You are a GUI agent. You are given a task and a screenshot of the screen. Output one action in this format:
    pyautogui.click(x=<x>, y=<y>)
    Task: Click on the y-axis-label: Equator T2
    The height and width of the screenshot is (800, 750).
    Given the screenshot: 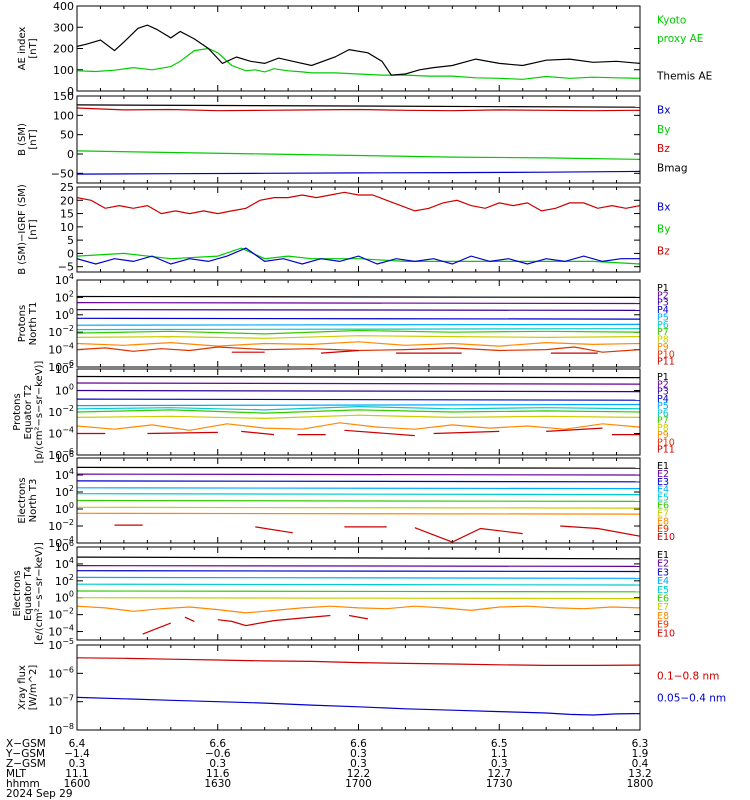 What is the action you would take?
    pyautogui.click(x=28, y=412)
    